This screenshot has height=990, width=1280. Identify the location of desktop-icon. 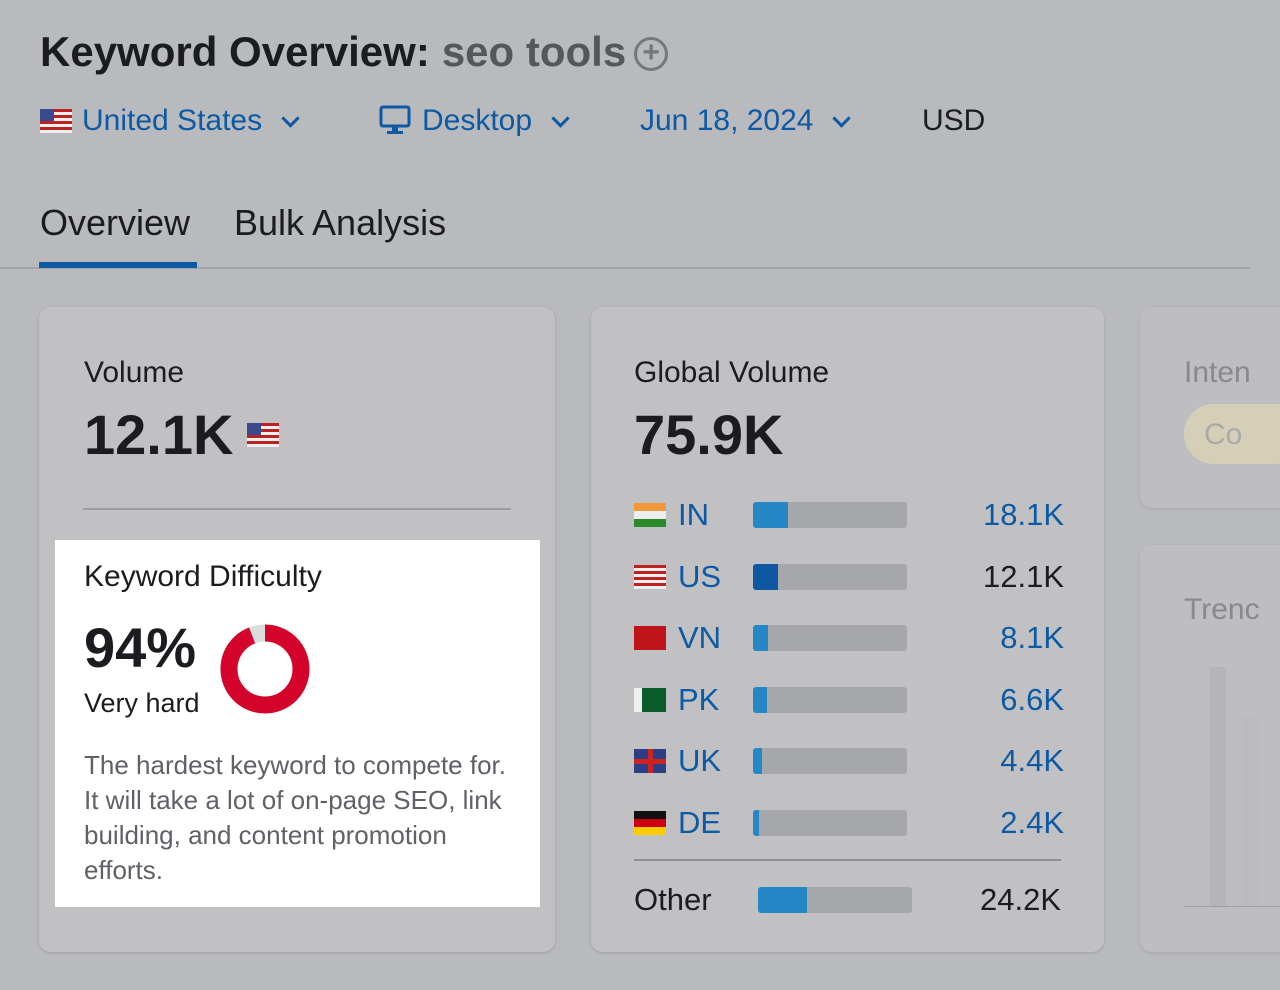
(395, 119).